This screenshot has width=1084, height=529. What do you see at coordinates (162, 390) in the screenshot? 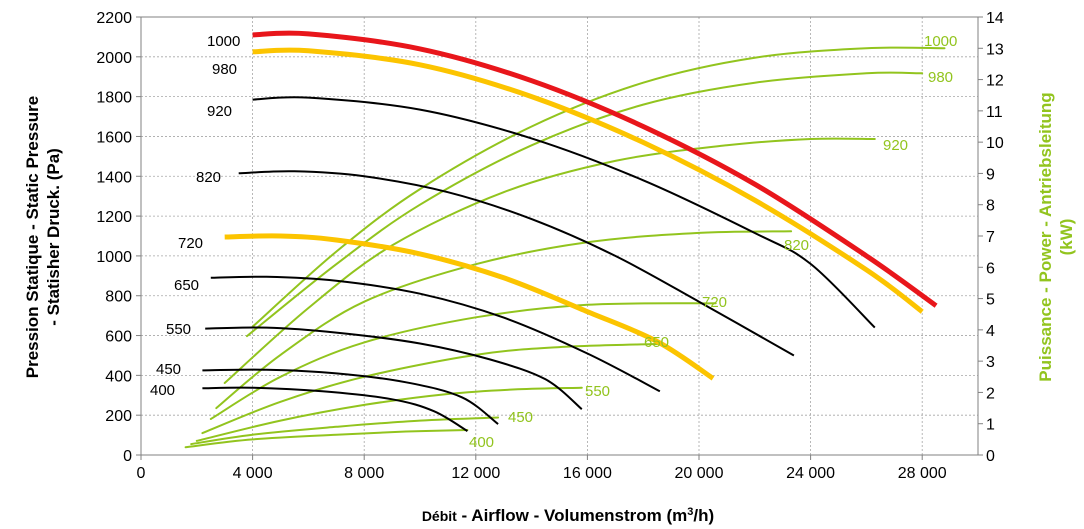
I see `pressure-label-400: 400` at bounding box center [162, 390].